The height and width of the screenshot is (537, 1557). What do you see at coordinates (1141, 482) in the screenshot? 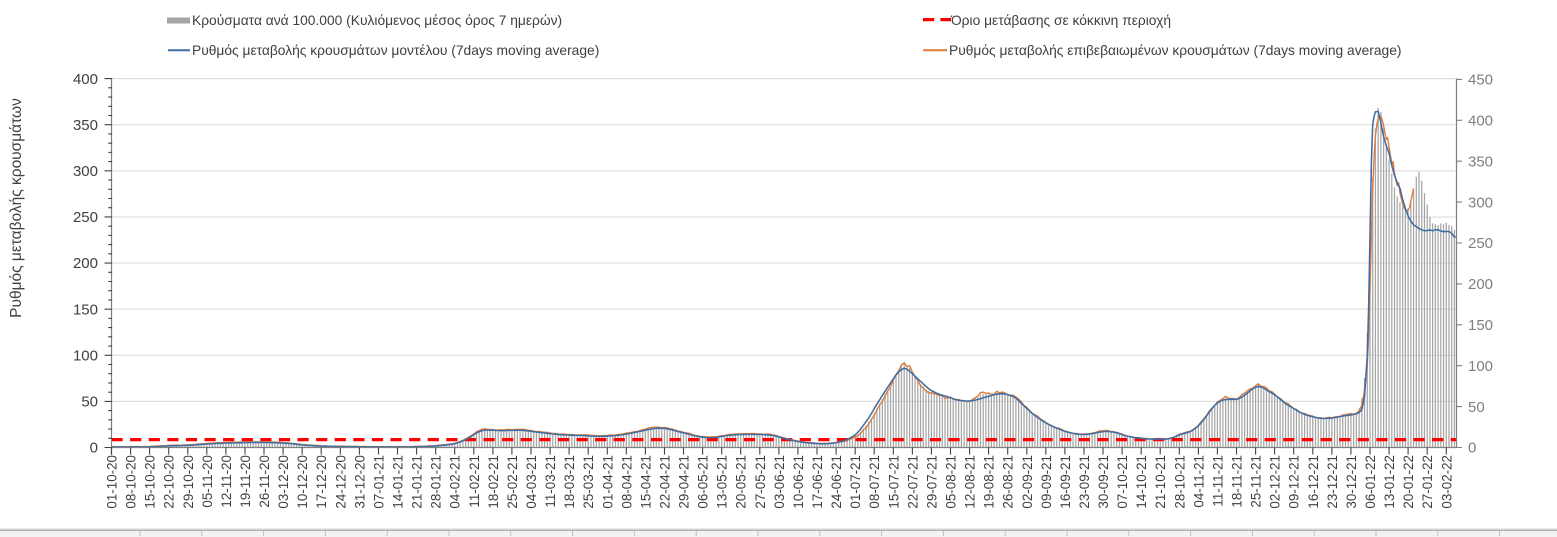
I see `svg-text: 14-10-21` at bounding box center [1141, 482].